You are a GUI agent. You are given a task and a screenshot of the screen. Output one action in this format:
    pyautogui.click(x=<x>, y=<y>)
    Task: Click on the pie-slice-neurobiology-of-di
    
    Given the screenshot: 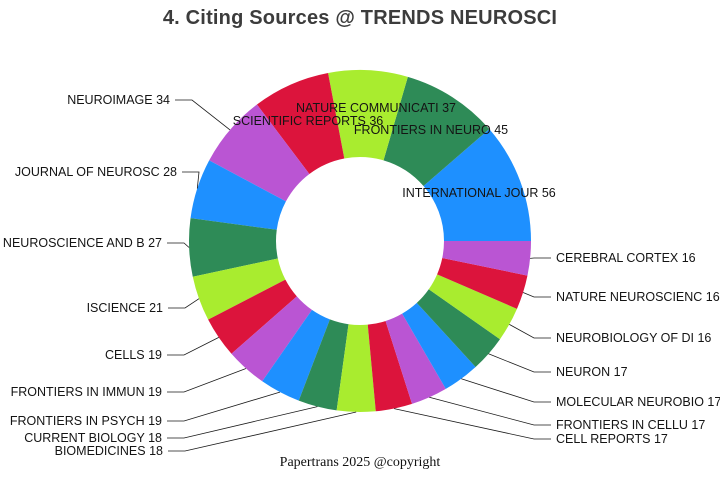 What is the action you would take?
    pyautogui.click(x=472, y=307)
    